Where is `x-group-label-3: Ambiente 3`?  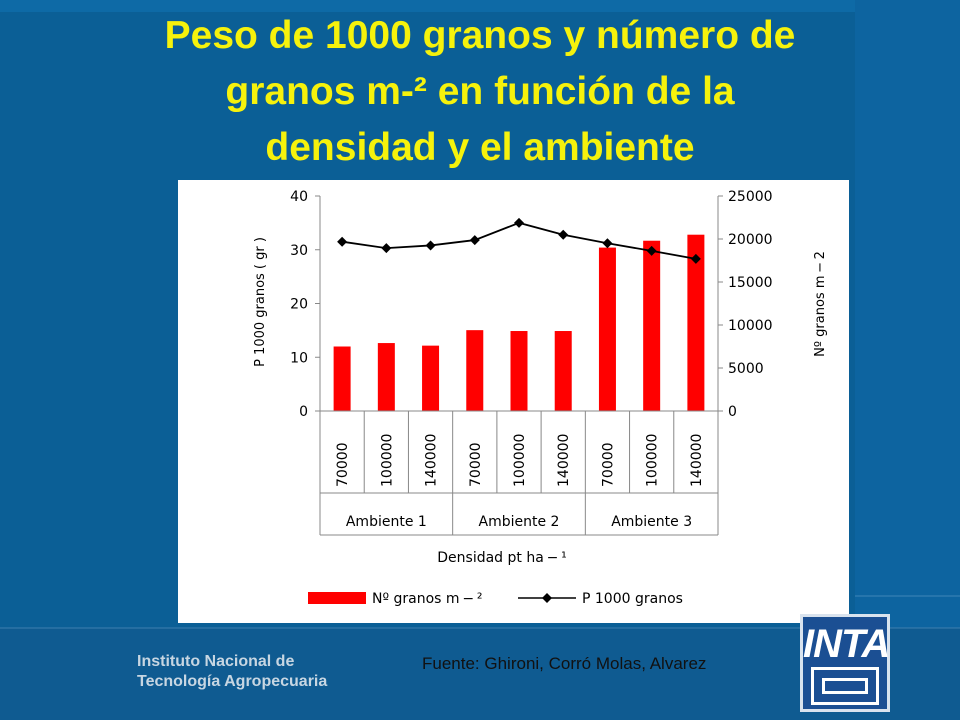 x-group-label-3: Ambiente 3 is located at coordinates (651, 522).